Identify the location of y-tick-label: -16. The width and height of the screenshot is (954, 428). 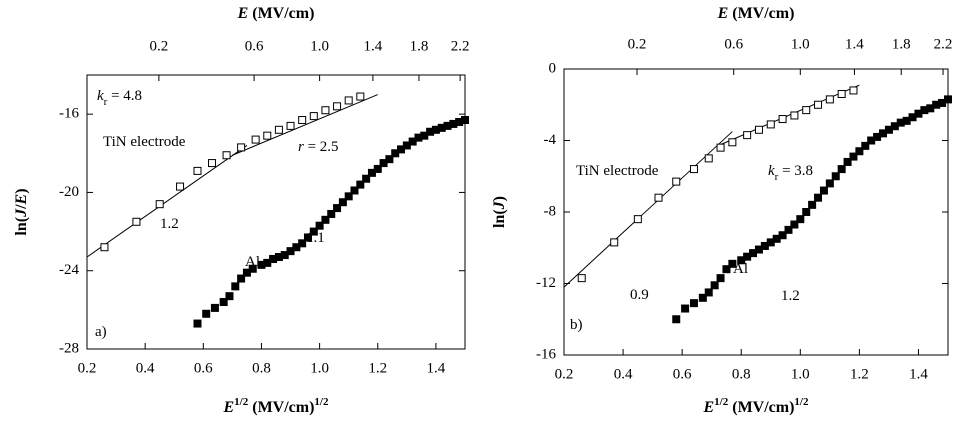
(69, 114).